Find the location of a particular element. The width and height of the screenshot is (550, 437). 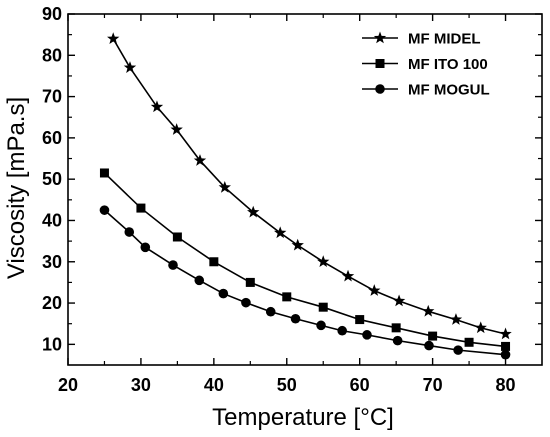

y-tick-label: 10 is located at coordinates (52, 344).